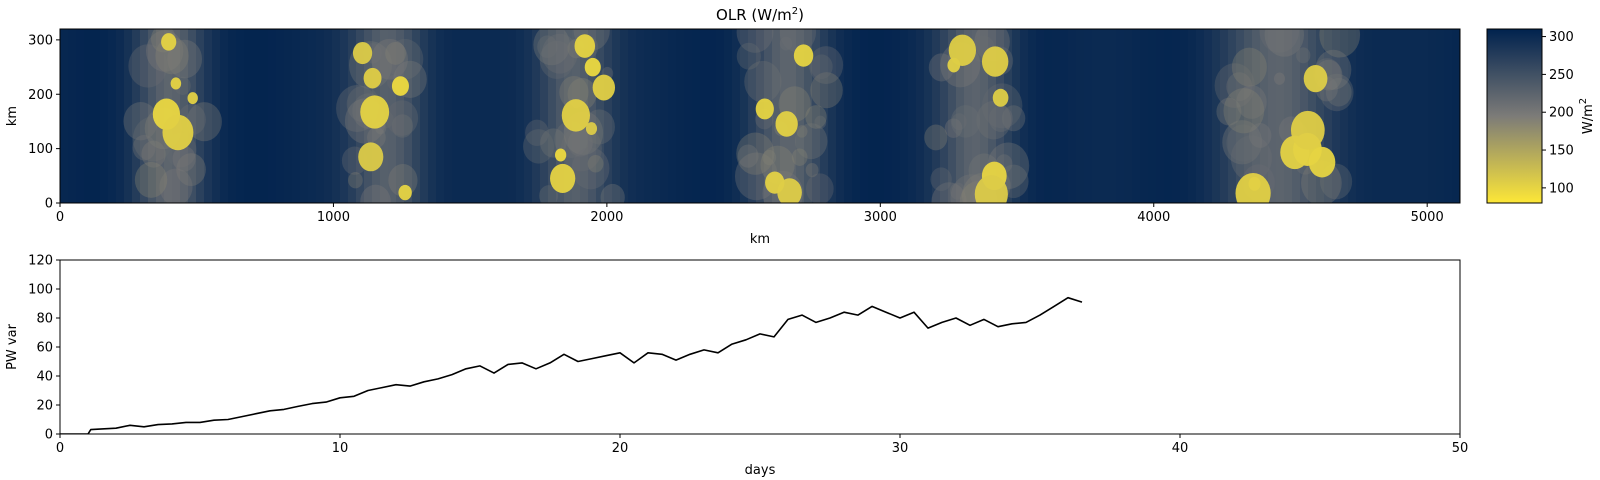 The height and width of the screenshot is (480, 1600). I want to click on x-tick-label: 3000, so click(880, 217).